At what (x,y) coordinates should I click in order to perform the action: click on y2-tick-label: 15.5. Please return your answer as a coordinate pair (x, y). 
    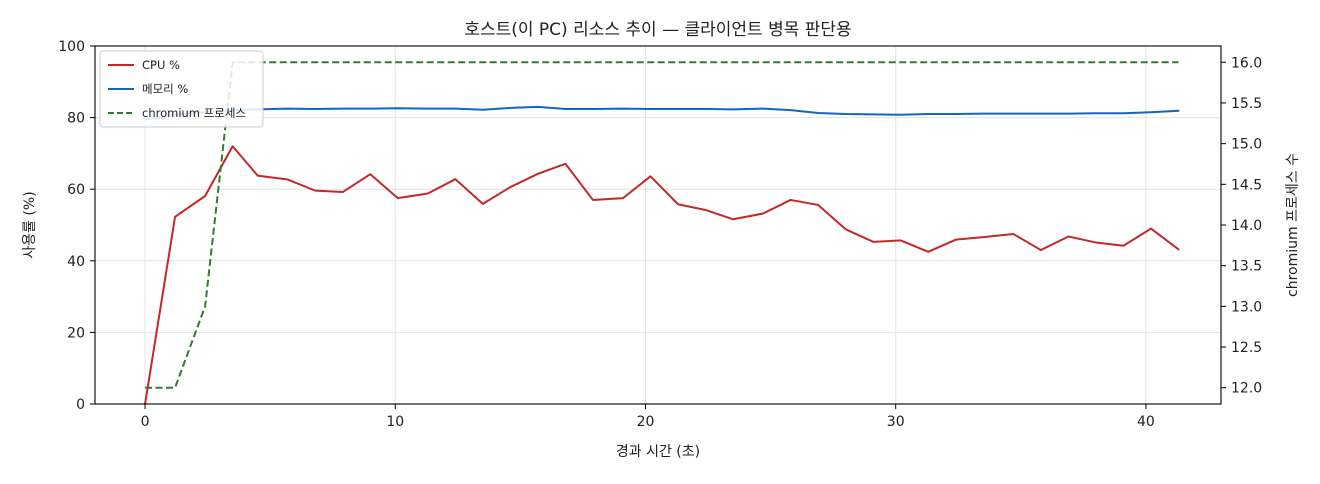
    Looking at the image, I should click on (1246, 104).